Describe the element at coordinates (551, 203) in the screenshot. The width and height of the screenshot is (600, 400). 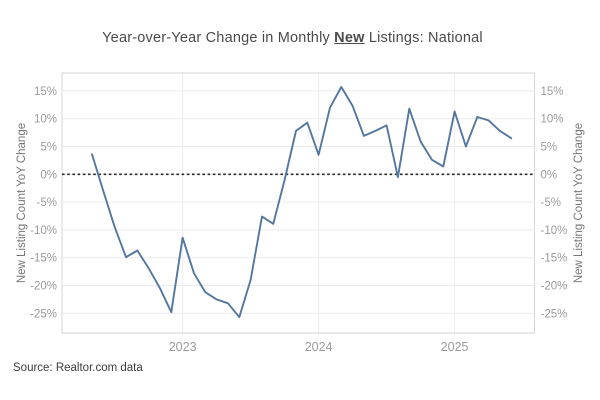
I see `y-tick-label-right: -5%` at that location.